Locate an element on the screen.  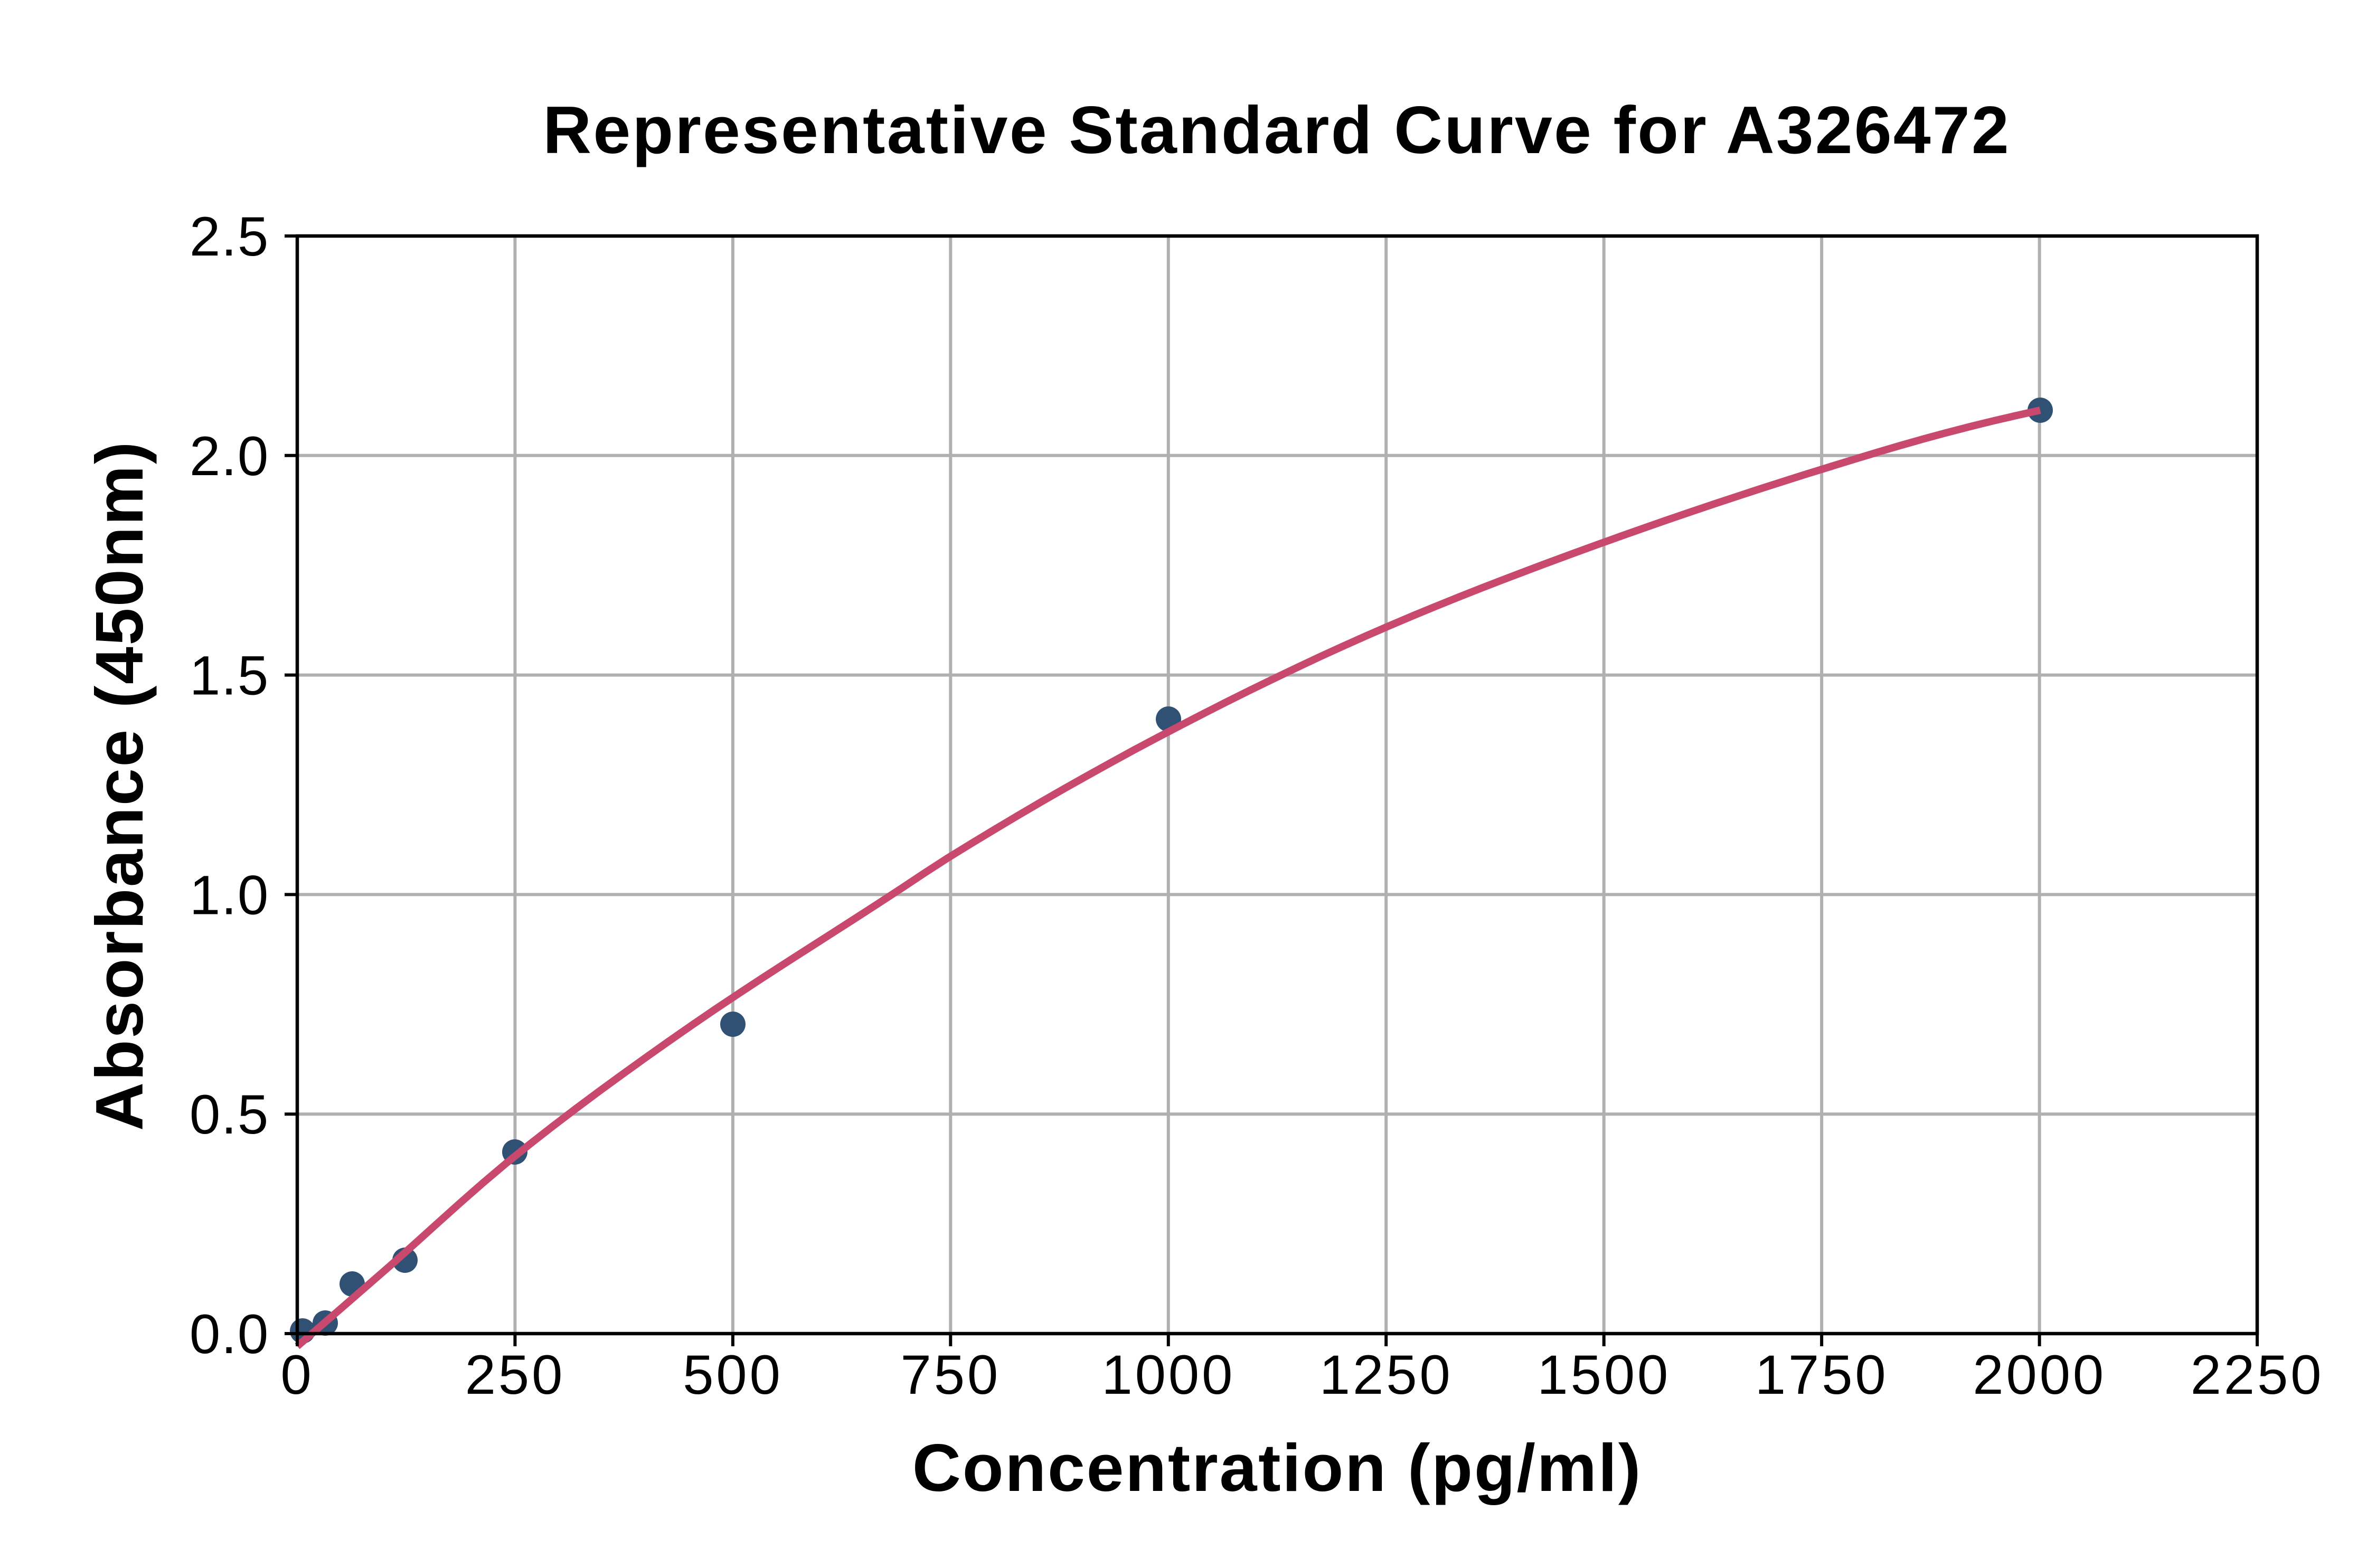
svg-text: 1000 is located at coordinates (1168, 1375).